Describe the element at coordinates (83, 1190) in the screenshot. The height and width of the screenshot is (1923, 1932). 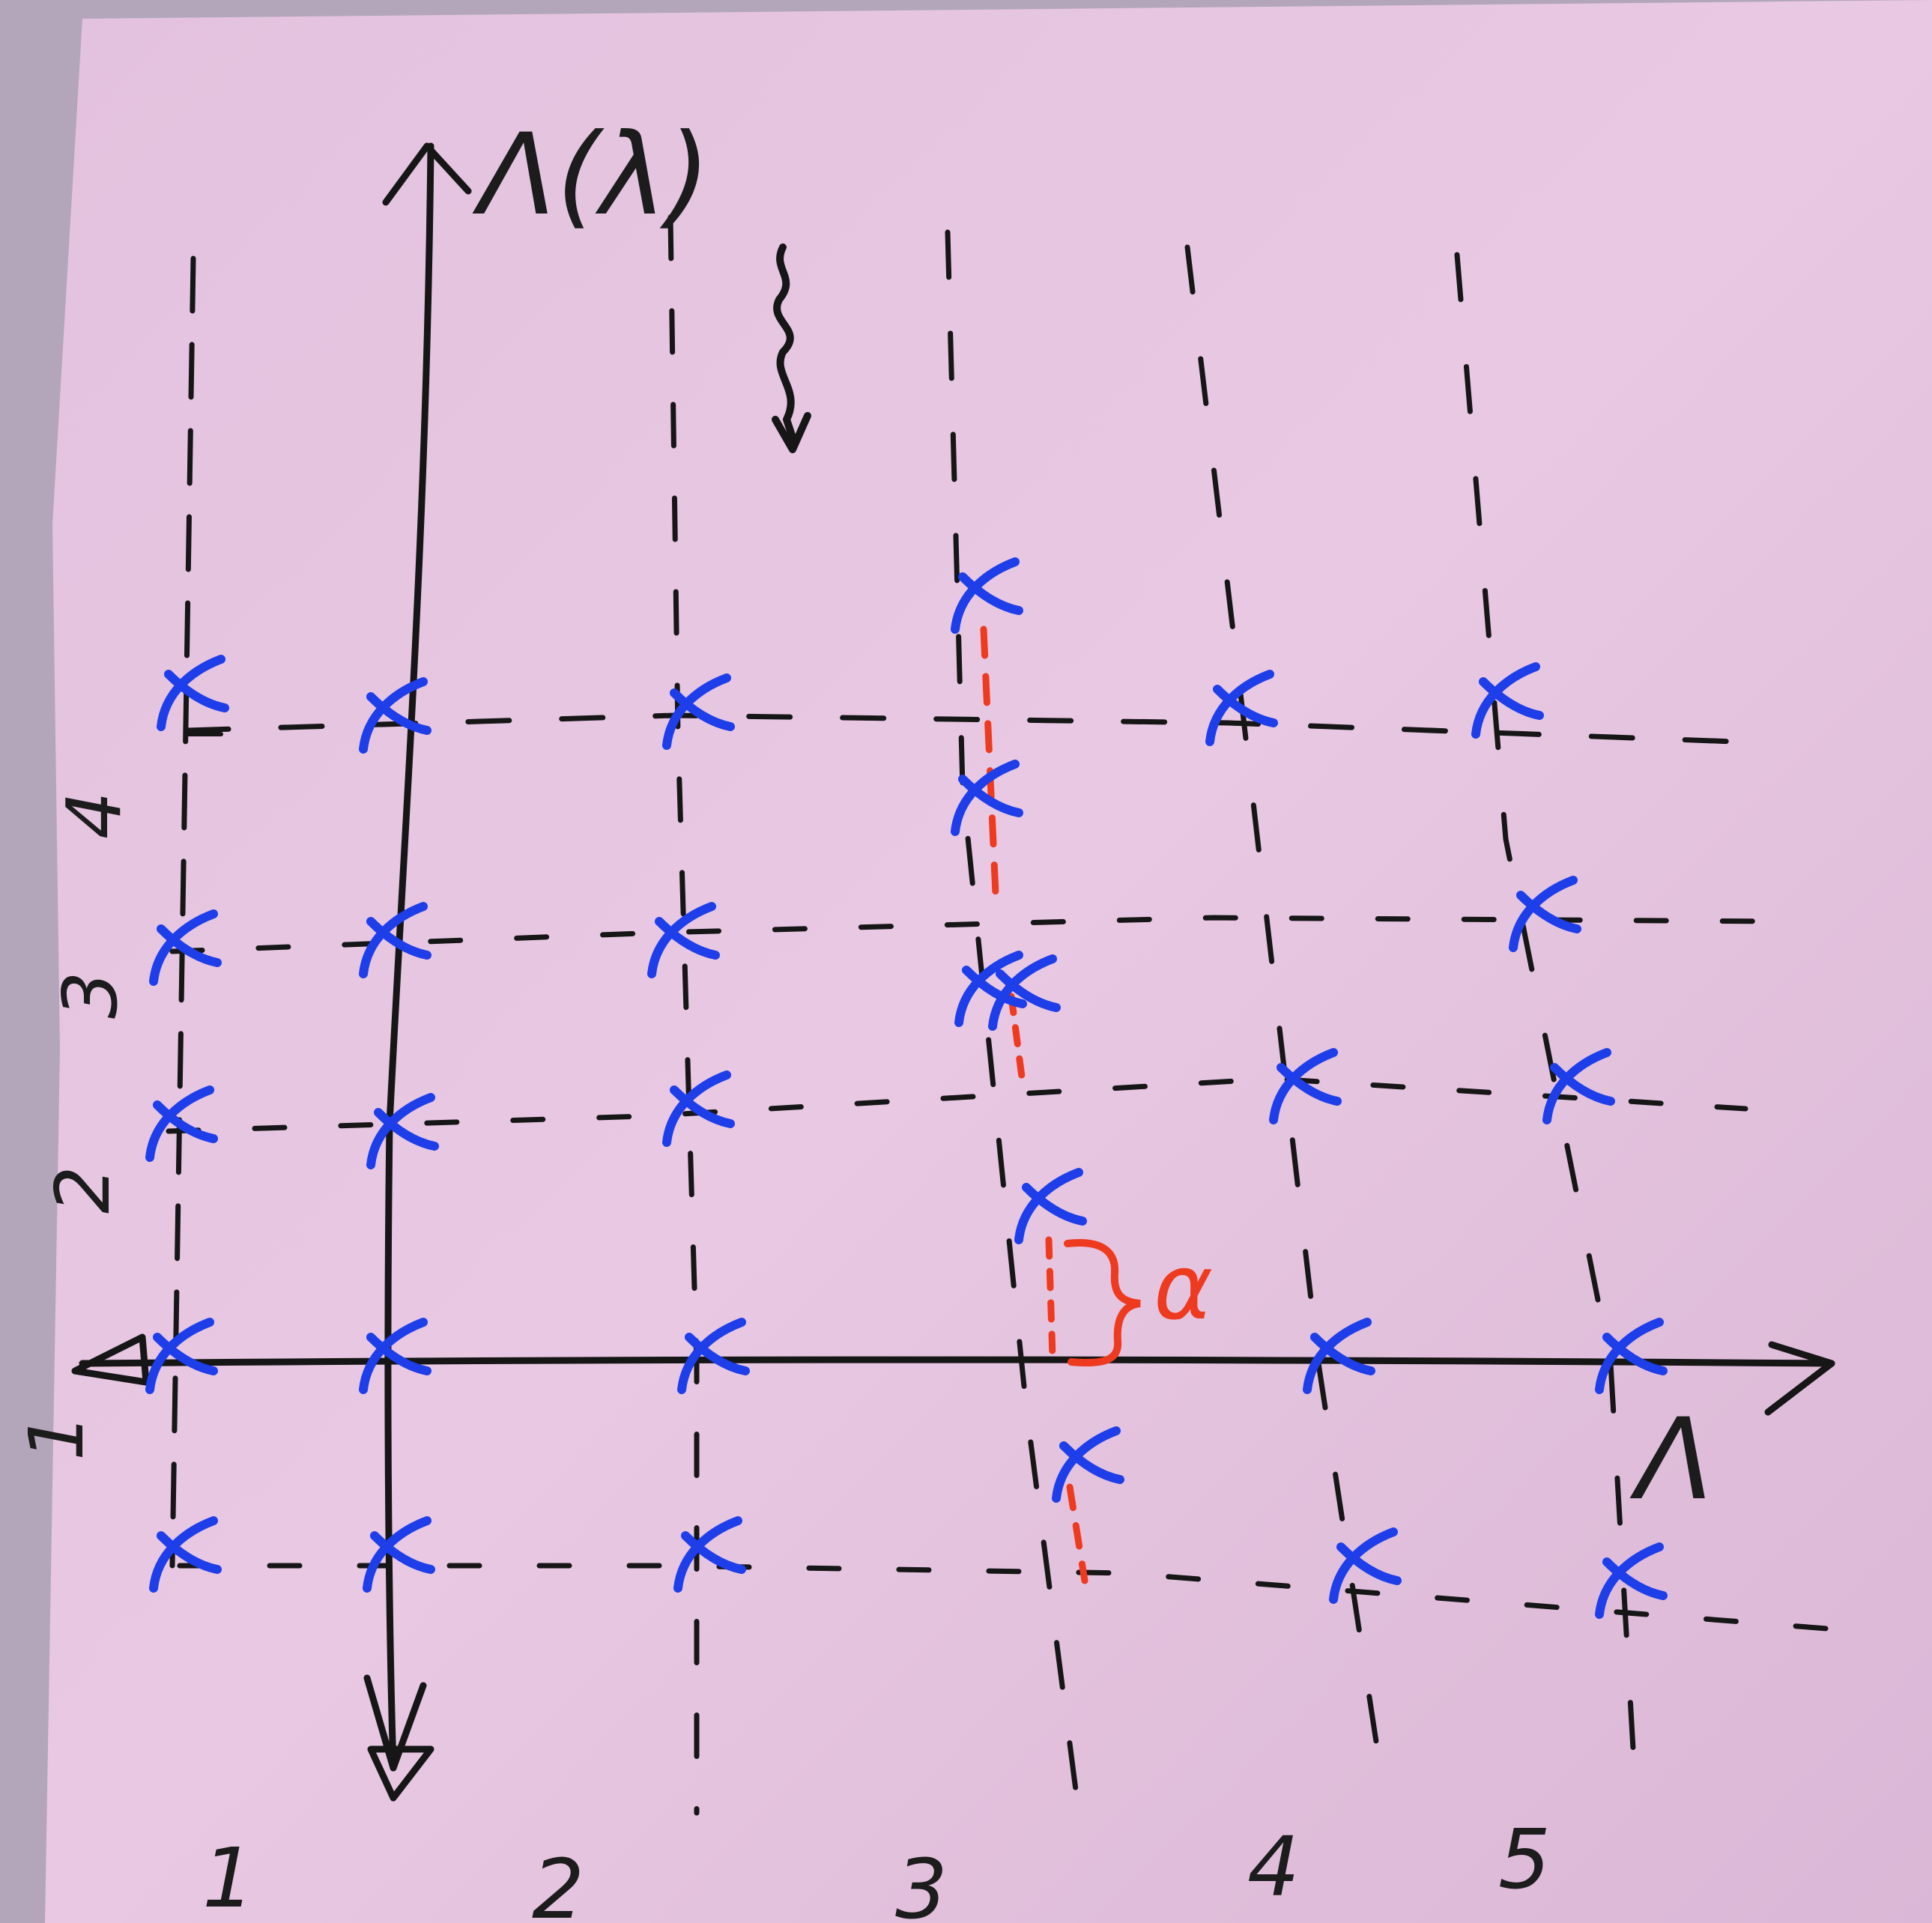
I see `row-label-2: 2` at that location.